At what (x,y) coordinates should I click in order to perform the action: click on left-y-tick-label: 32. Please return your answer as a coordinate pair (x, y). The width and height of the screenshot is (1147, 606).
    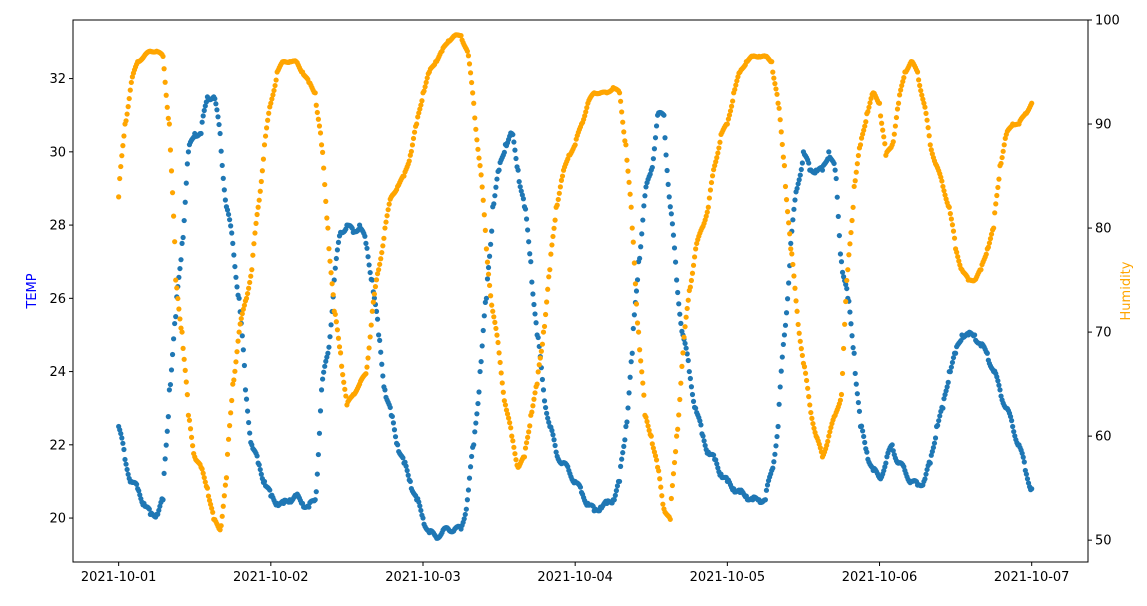
    Looking at the image, I should click on (57, 79).